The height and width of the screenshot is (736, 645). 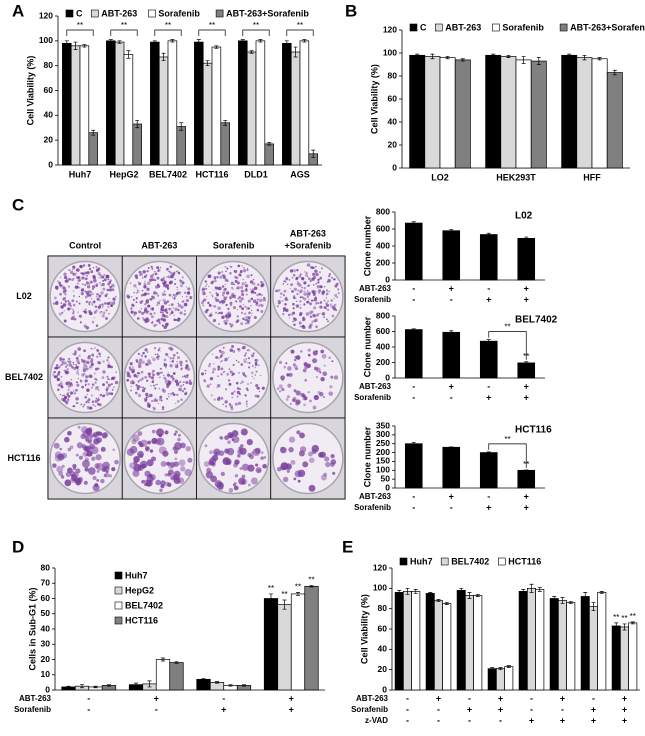 I want to click on legend-swatch, so click(x=563, y=27).